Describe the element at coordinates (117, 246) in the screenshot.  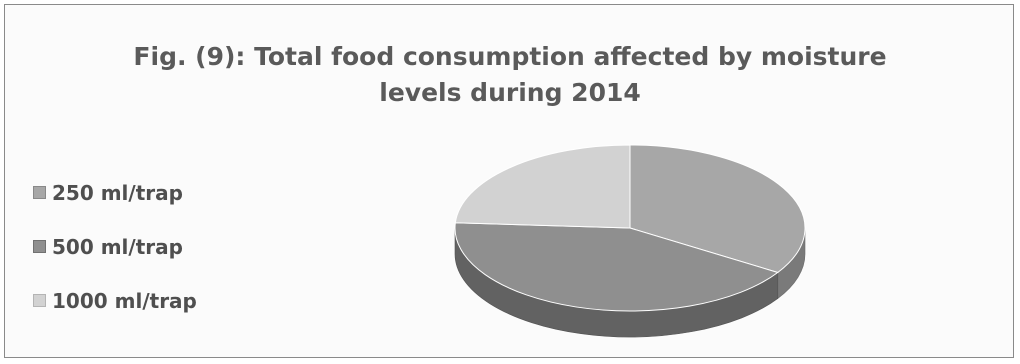
I see `legend-label-500: 500 ml/trap` at that location.